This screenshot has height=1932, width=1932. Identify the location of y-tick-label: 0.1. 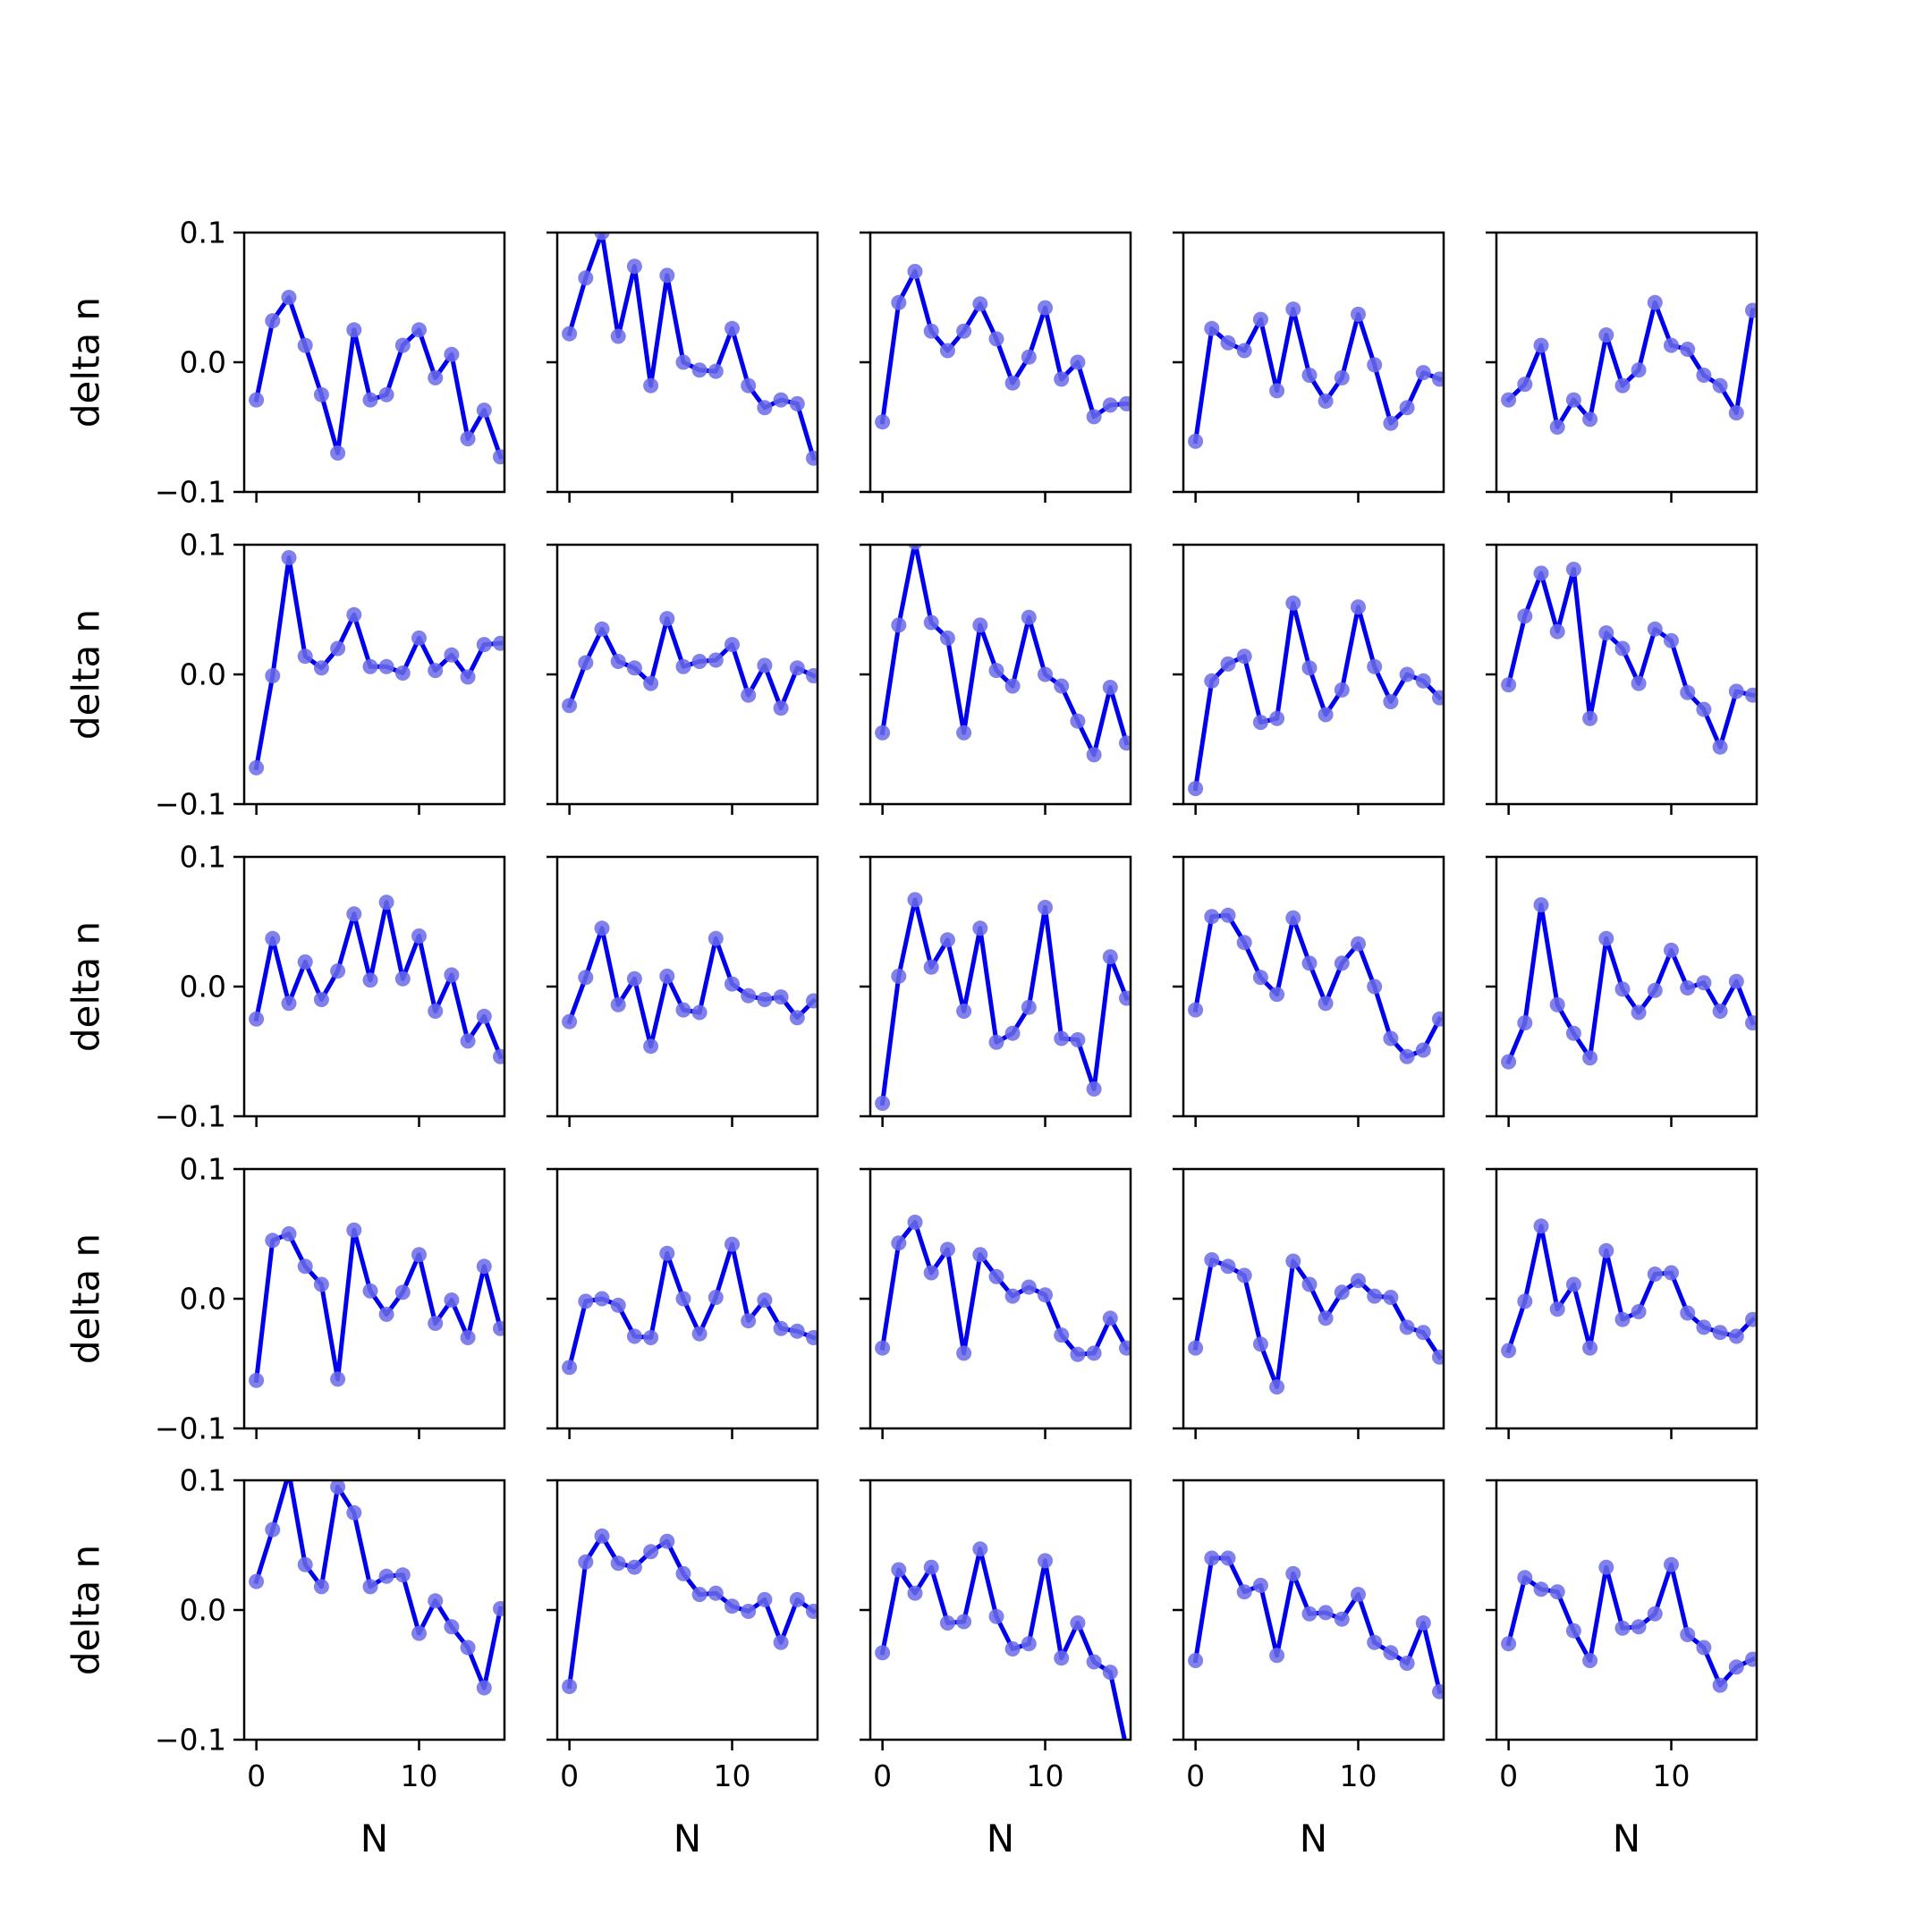
(203, 857).